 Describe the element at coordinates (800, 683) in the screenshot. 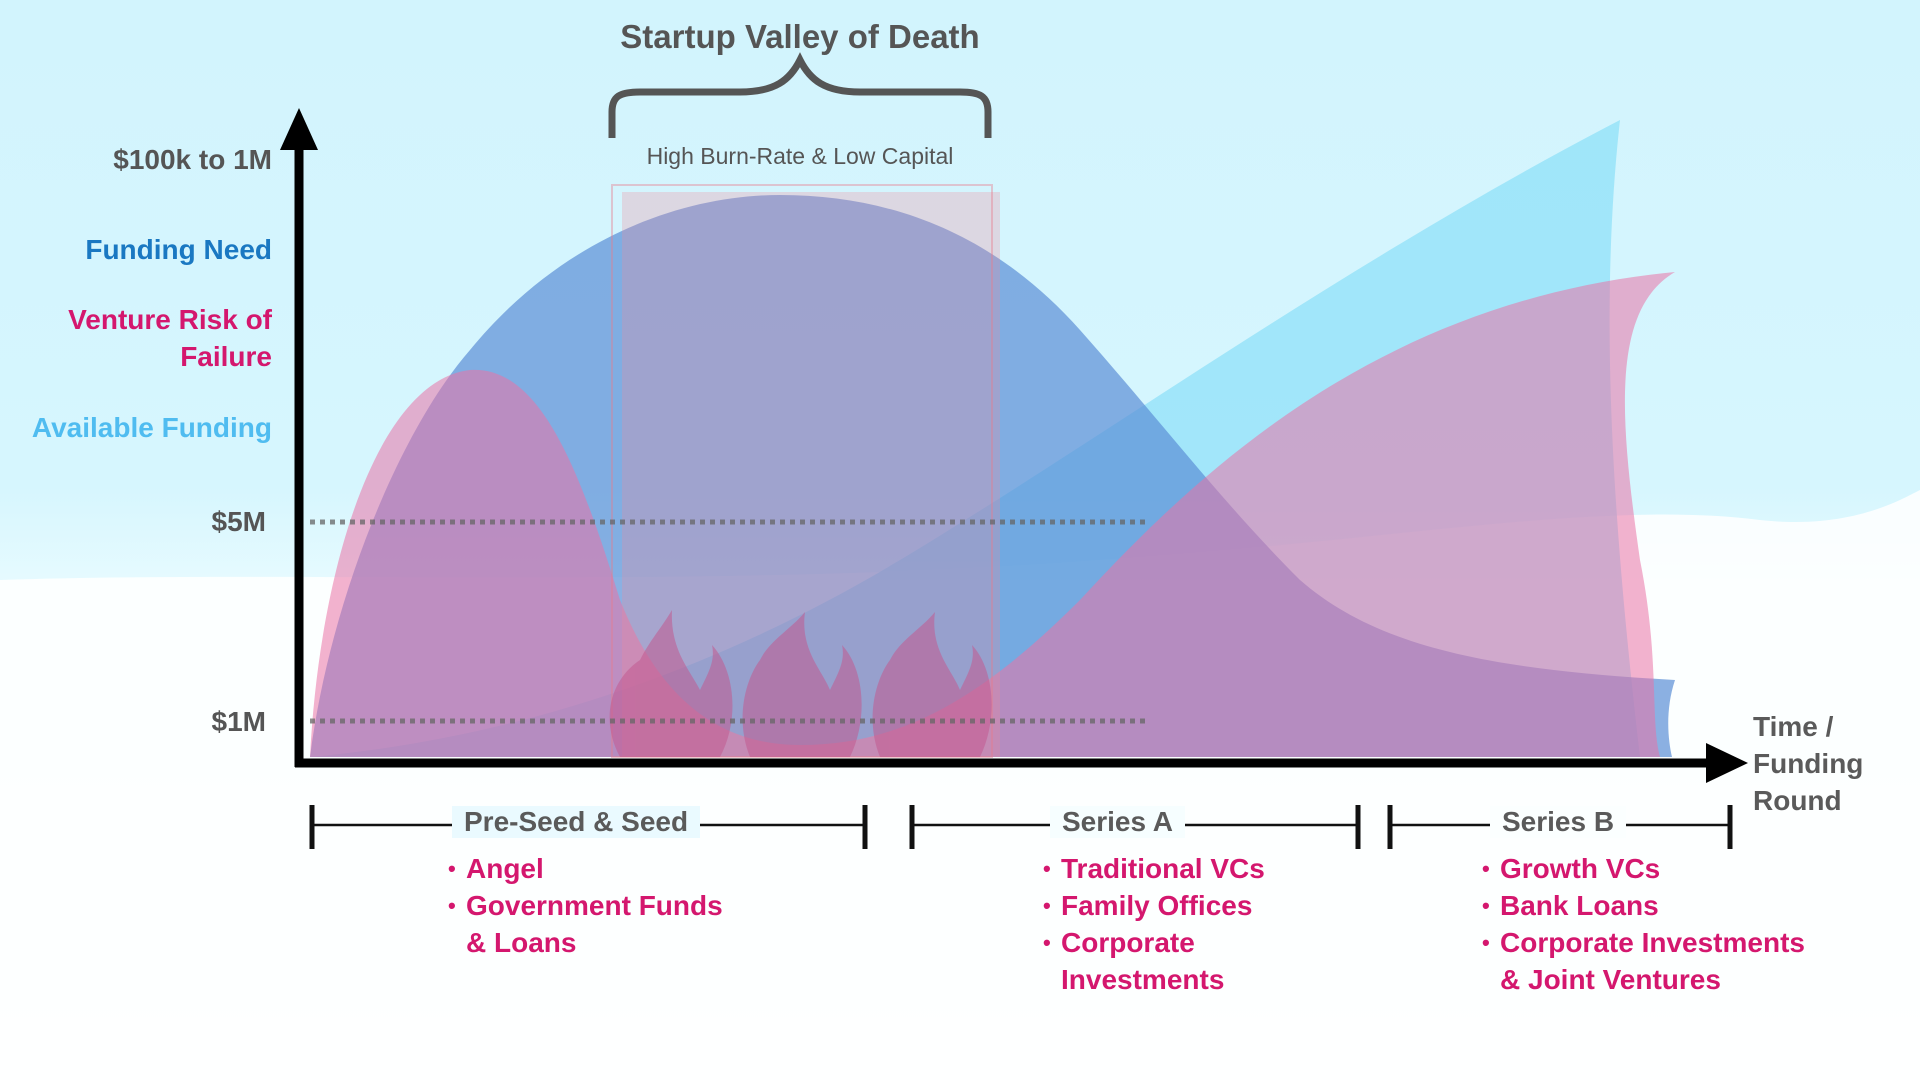

I see `fire-icon` at that location.